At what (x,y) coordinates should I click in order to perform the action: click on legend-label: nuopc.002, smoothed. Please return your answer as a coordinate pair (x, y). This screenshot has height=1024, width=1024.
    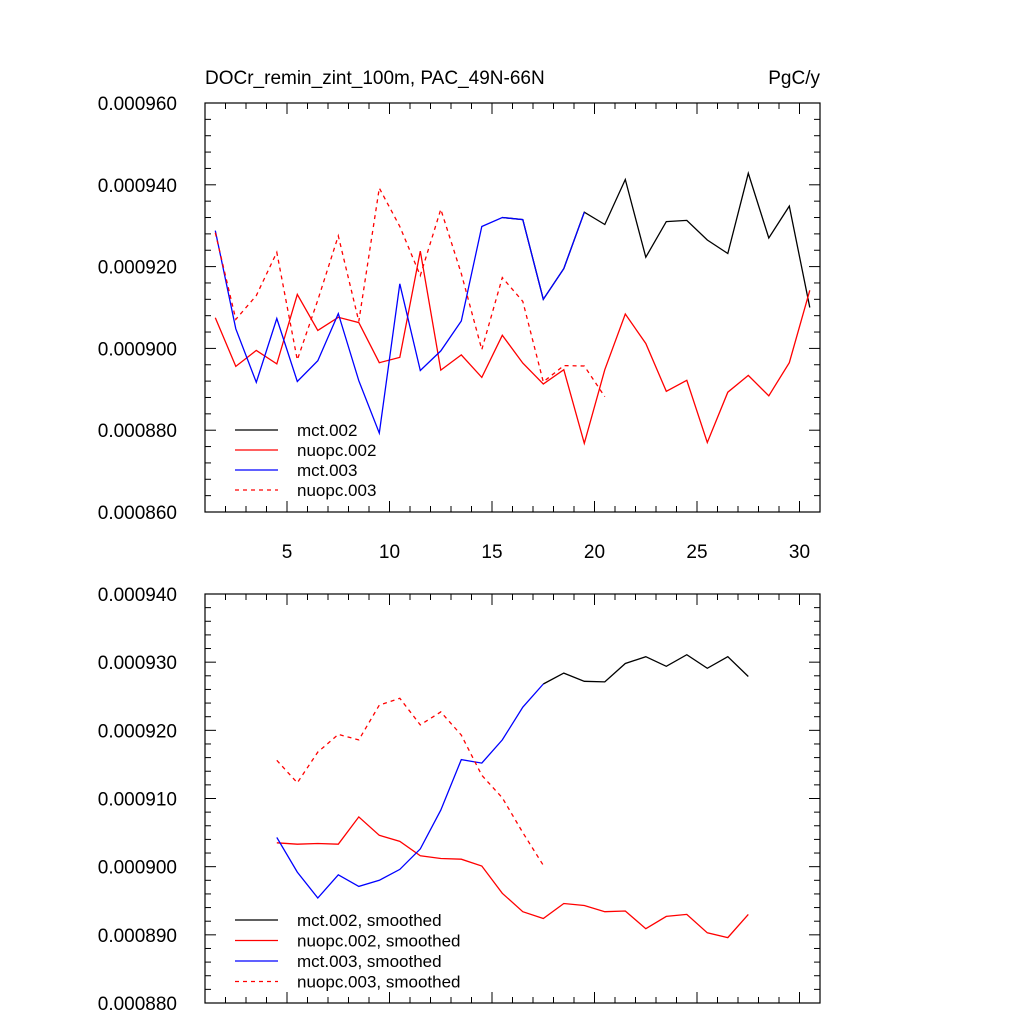
    Looking at the image, I should click on (379, 941).